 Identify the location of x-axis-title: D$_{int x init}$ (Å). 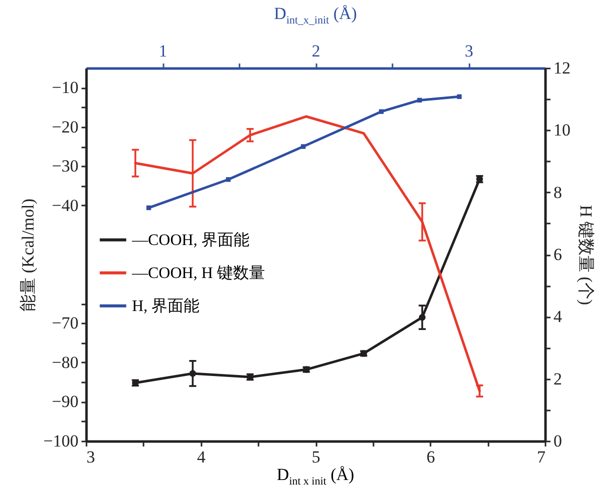
(315, 476).